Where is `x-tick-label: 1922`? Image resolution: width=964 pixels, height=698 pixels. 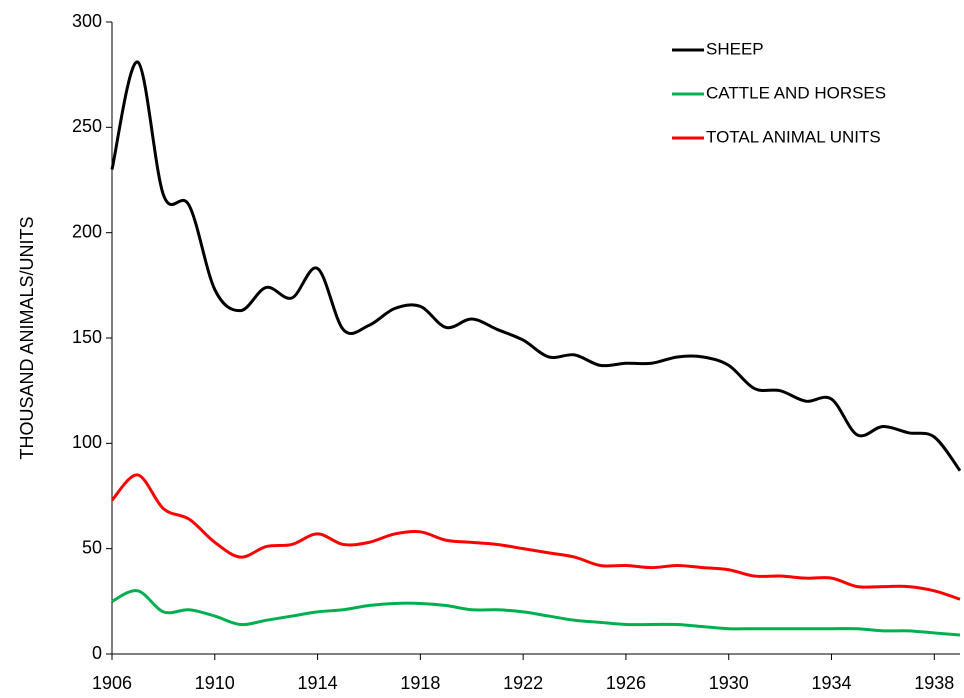 x-tick-label: 1922 is located at coordinates (523, 683).